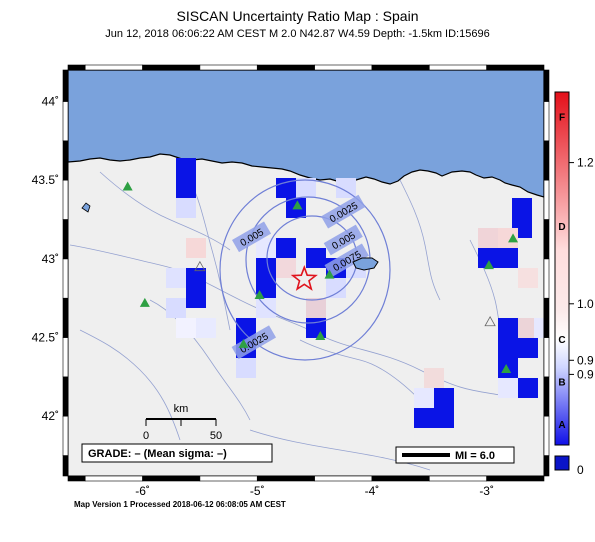 Image resolution: width=595 pixels, height=542 pixels. What do you see at coordinates (561, 425) in the screenshot?
I see `colorbar-grade-label: A` at bounding box center [561, 425].